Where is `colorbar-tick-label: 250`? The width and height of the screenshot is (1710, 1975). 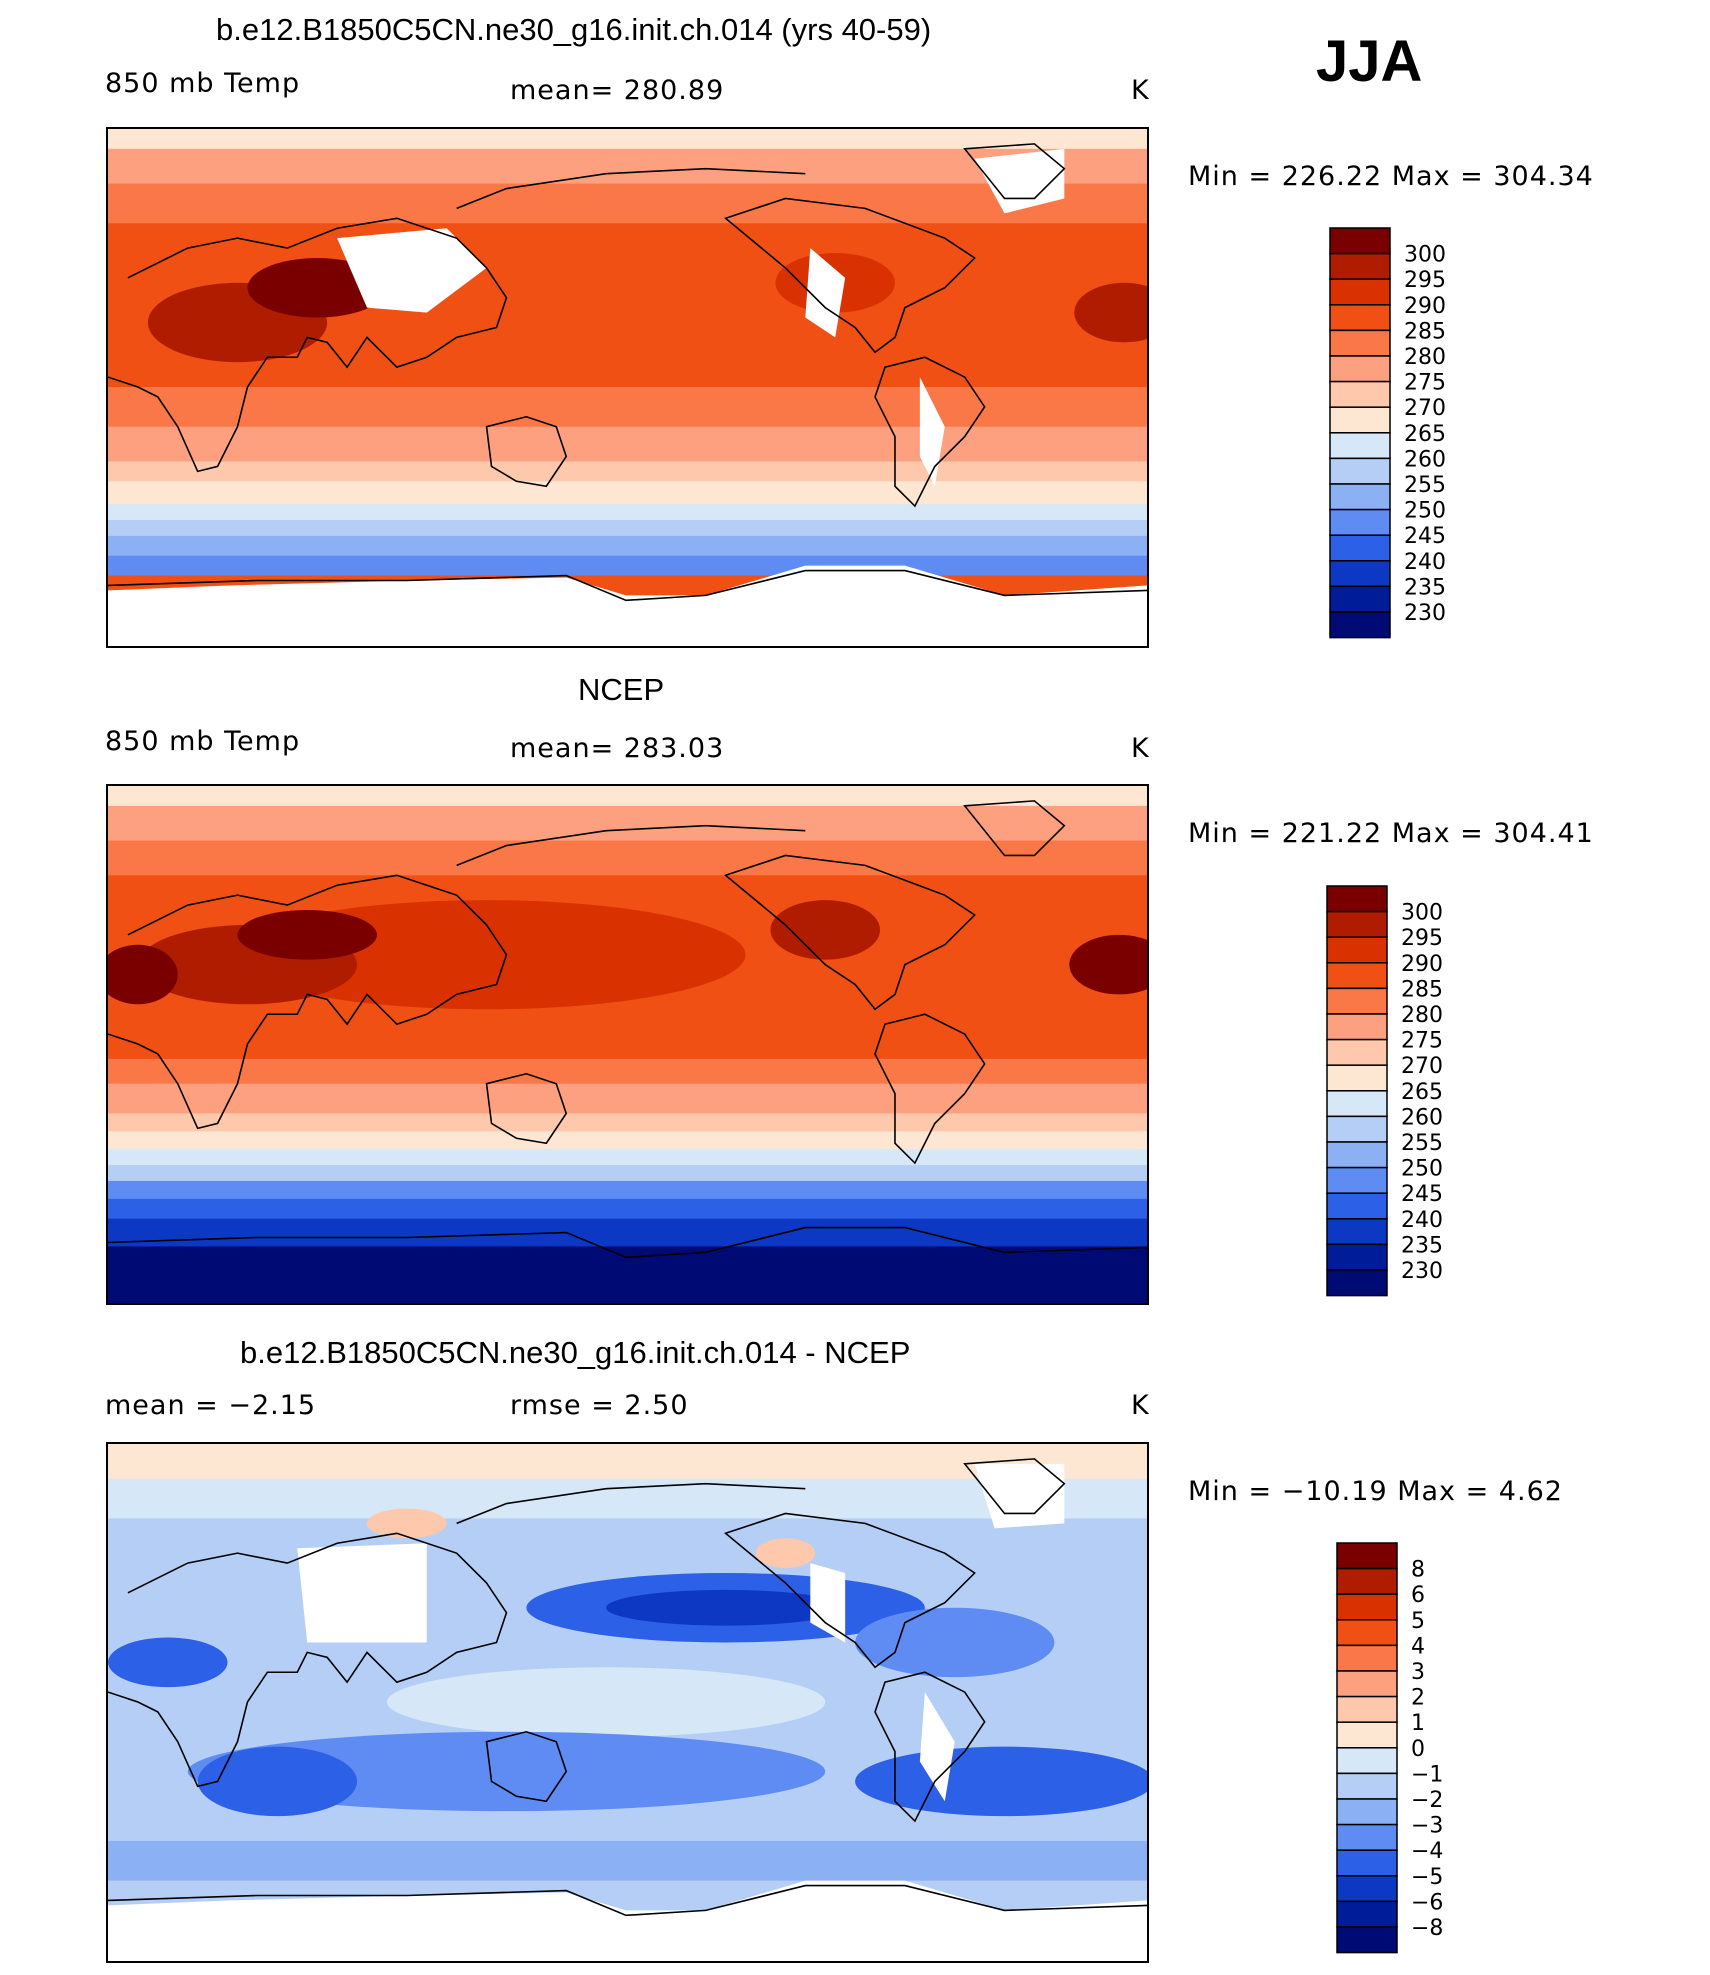 colorbar-tick-label: 250 is located at coordinates (1425, 511).